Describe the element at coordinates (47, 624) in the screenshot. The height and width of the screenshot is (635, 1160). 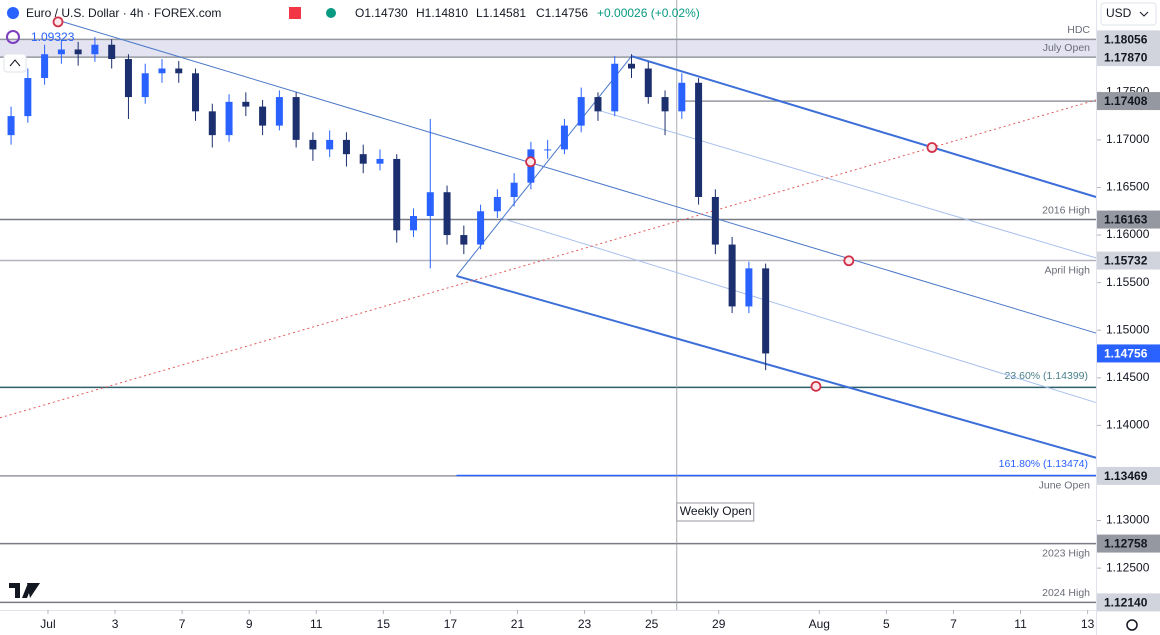
I see `x-tick-label: Jul` at that location.